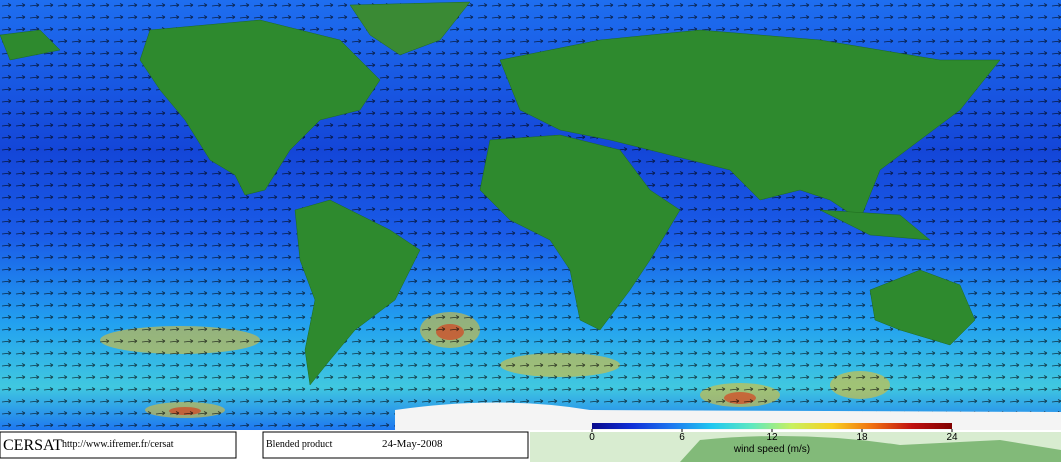 The width and height of the screenshot is (1061, 462). Describe the element at coordinates (592, 437) in the screenshot. I see `colorbar-tick-label: 0` at that location.